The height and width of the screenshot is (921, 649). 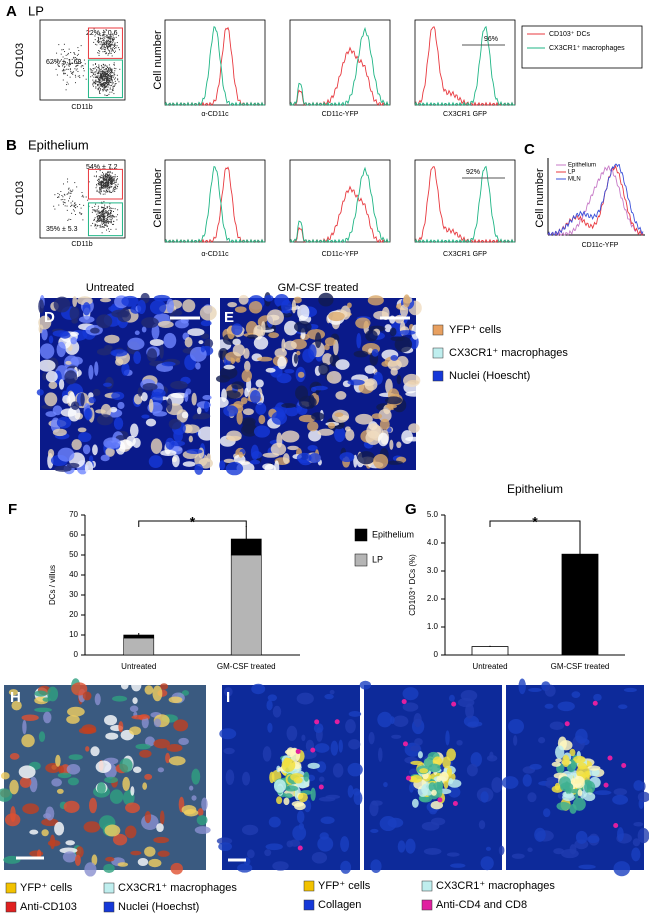 What do you see at coordinates (73, 614) in the screenshot?
I see `y-tick-label: 20` at bounding box center [73, 614].